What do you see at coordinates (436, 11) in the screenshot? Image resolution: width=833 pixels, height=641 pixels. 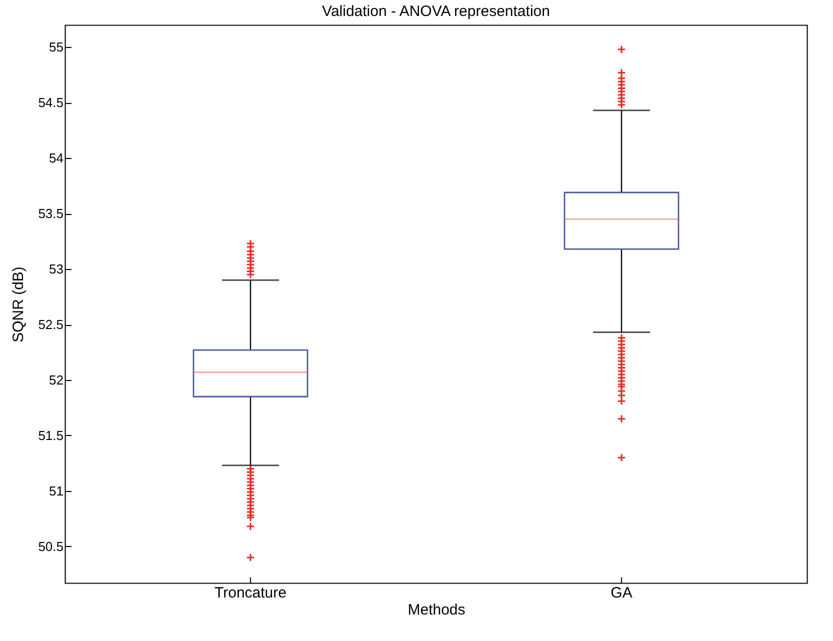 I see `chart-title: Validation - ANOVA representation` at bounding box center [436, 11].